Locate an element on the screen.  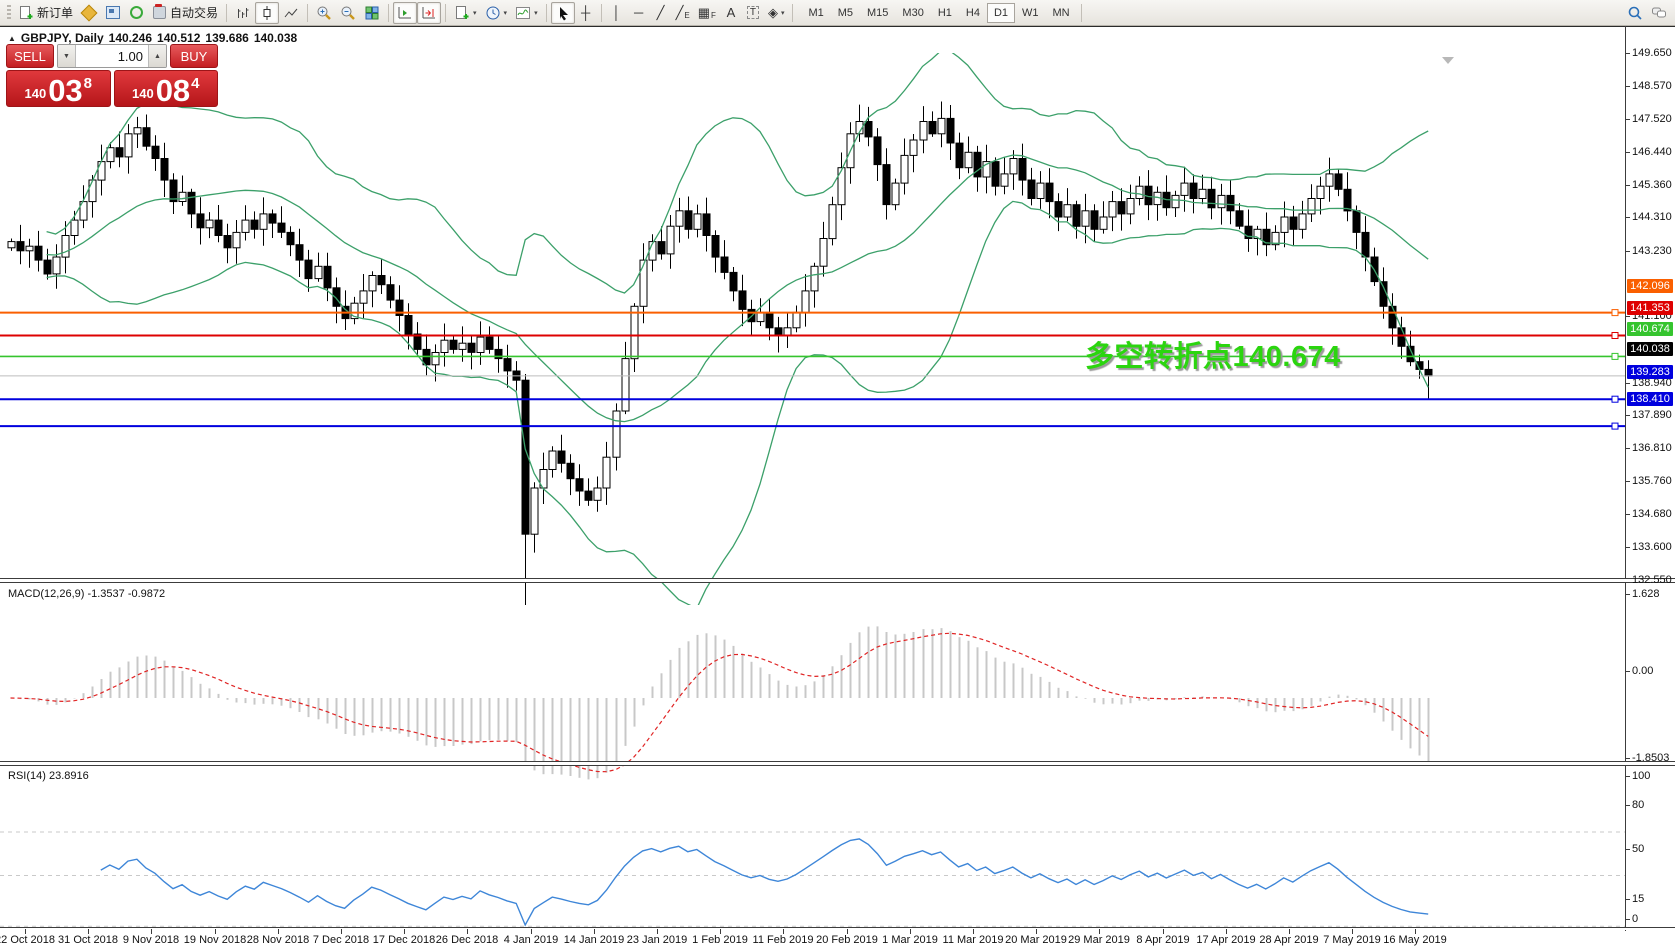
trendline-button: ╱ is located at coordinates (661, 13).